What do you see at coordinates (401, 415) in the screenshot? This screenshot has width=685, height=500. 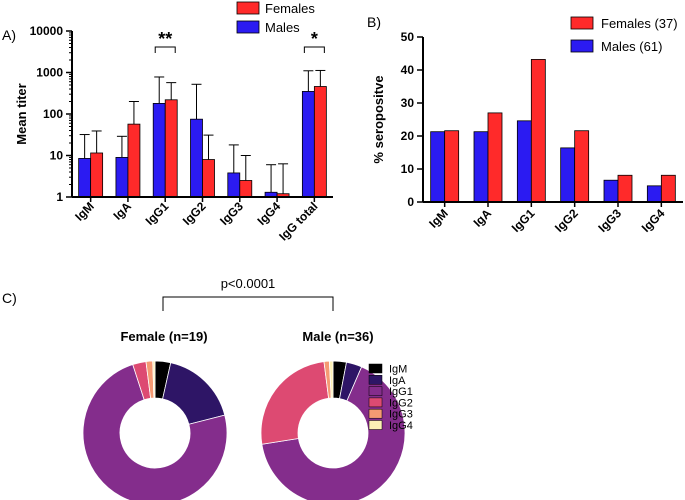 I see `chart-c-legend-label: IgG3` at bounding box center [401, 415].